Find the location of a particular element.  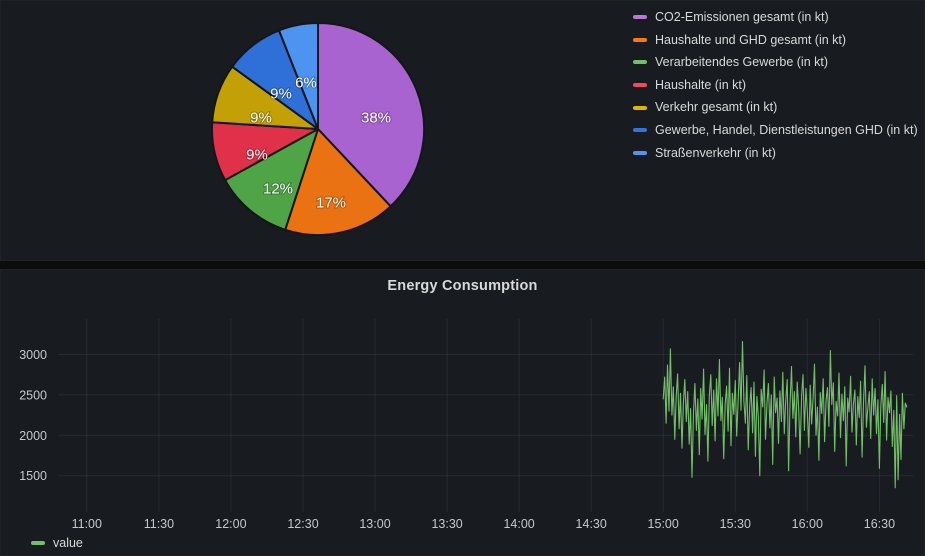

x-tick-label: 14:30 is located at coordinates (591, 524).